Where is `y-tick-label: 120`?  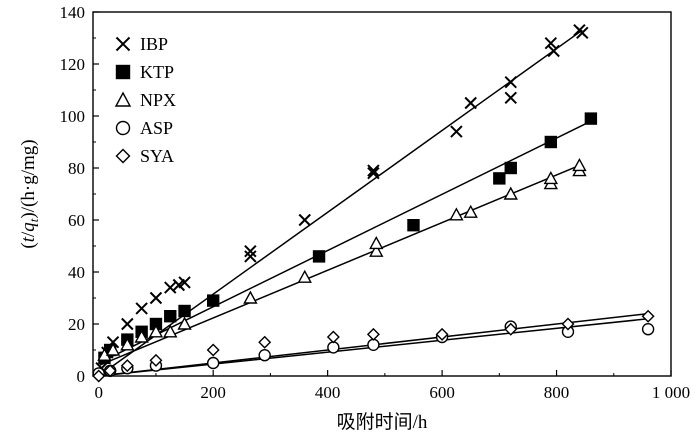 y-tick-label: 120 is located at coordinates (73, 64).